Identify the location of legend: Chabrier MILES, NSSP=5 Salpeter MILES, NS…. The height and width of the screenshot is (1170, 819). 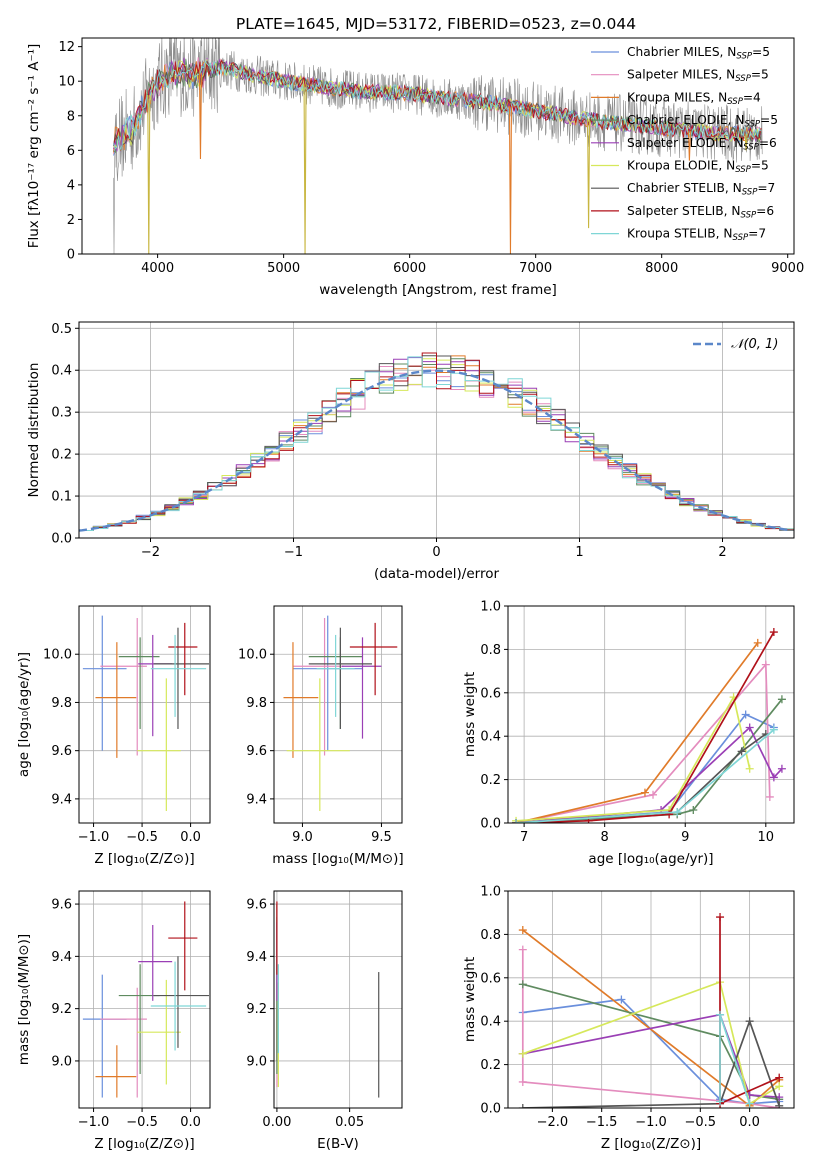
(684, 144).